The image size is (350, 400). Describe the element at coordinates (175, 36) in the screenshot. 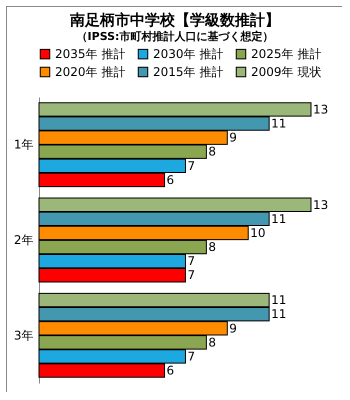

I see `chart-subtitle: （IPSS:市町村推計人口に基づく想定）` at that location.